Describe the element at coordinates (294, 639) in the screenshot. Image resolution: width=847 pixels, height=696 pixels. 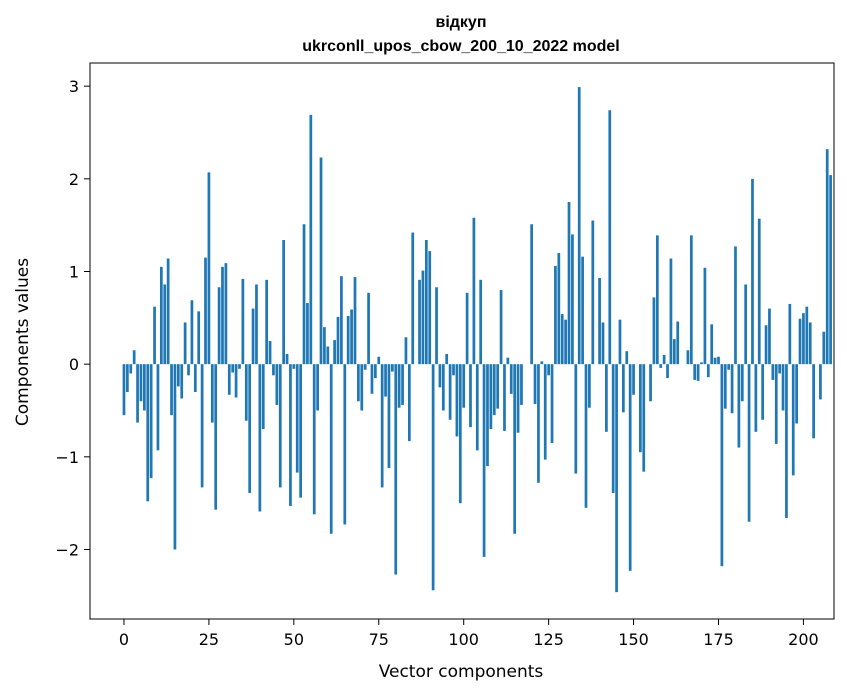
I see `x-tick-label: 50` at that location.